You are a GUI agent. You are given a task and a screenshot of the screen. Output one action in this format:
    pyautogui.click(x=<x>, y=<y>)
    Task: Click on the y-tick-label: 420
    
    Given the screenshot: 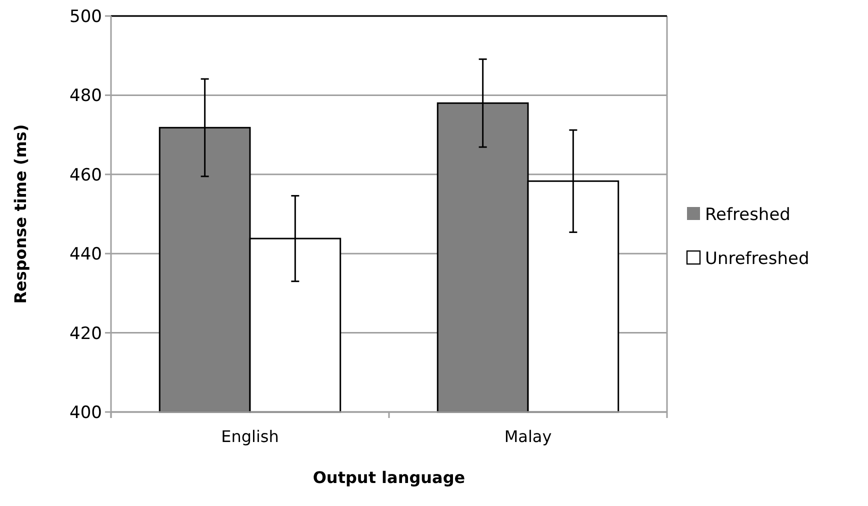 What is the action you would take?
    pyautogui.click(x=86, y=334)
    